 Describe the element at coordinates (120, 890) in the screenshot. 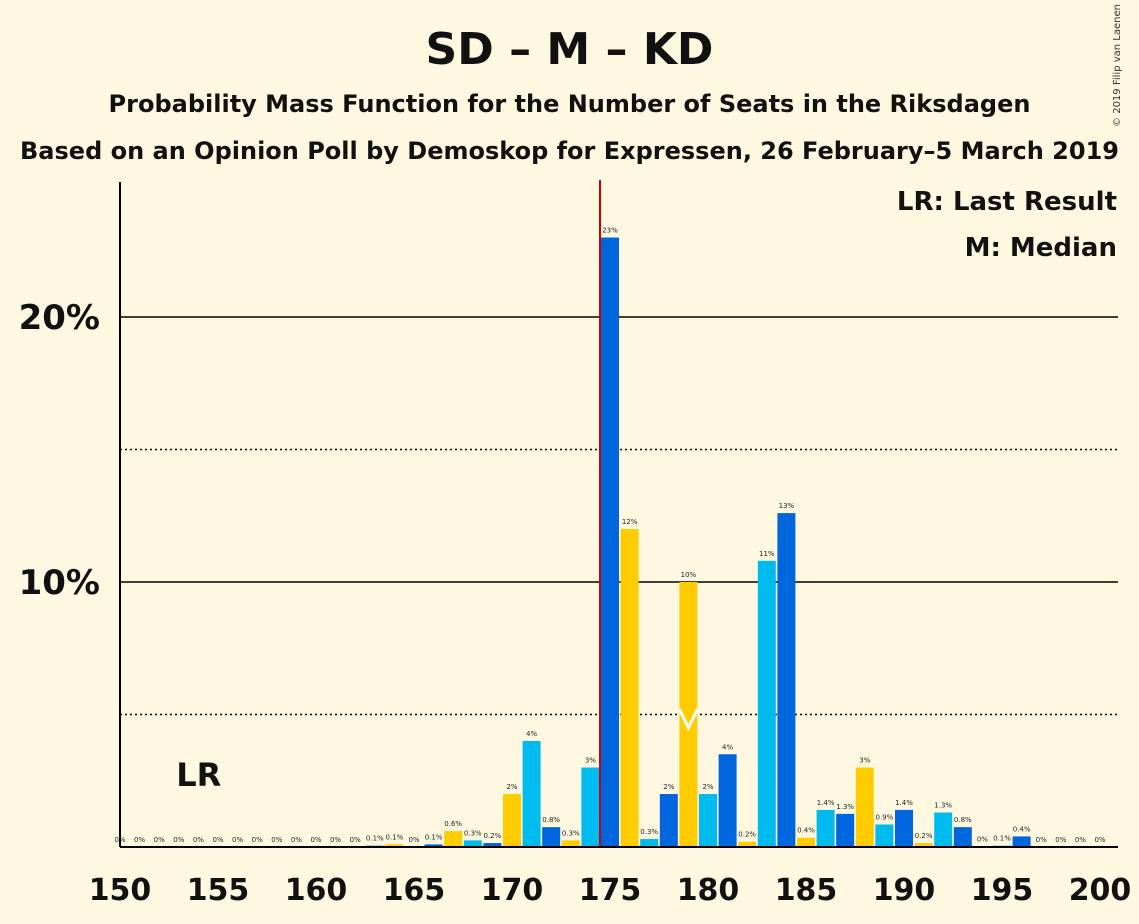

I see `x-tick-label: 150` at that location.